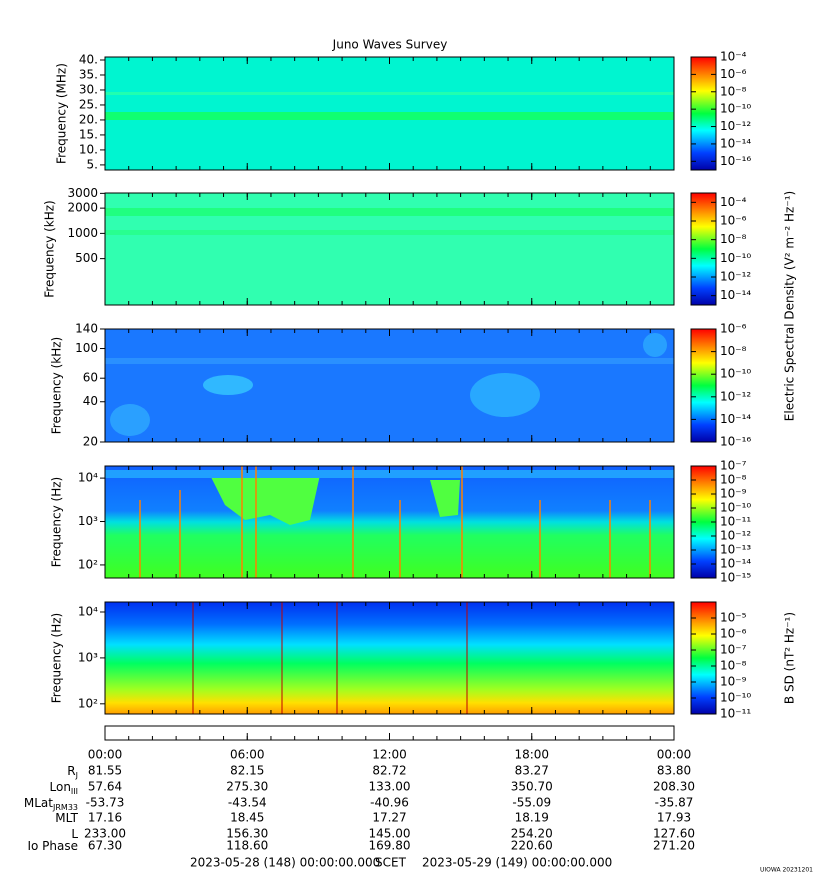 The width and height of the screenshot is (815, 884). What do you see at coordinates (247, 803) in the screenshot?
I see `row-value: -43.54` at bounding box center [247, 803].